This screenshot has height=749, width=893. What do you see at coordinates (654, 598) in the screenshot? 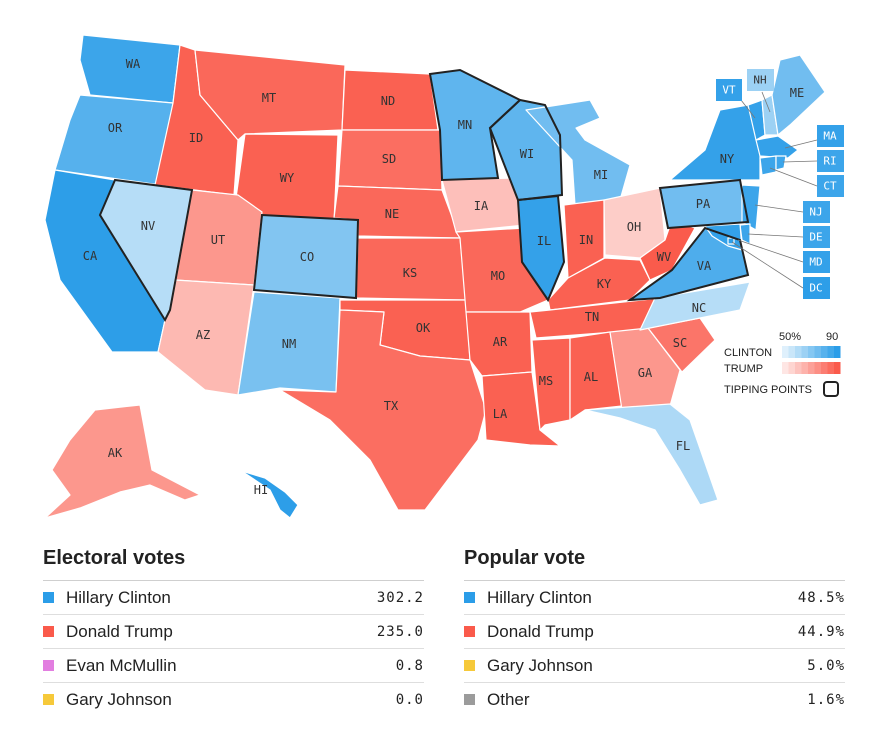
I see `table-row: Hillary Clinton 48.5%` at bounding box center [654, 598].